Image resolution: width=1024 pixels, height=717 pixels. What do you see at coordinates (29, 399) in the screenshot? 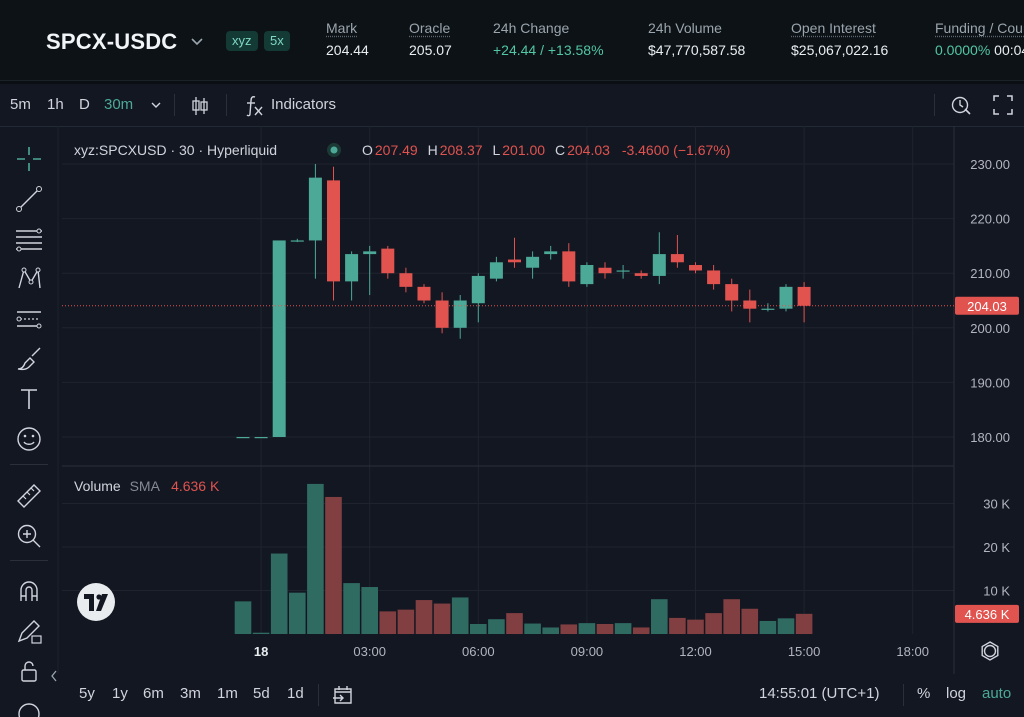
I see `text-icon` at bounding box center [29, 399].